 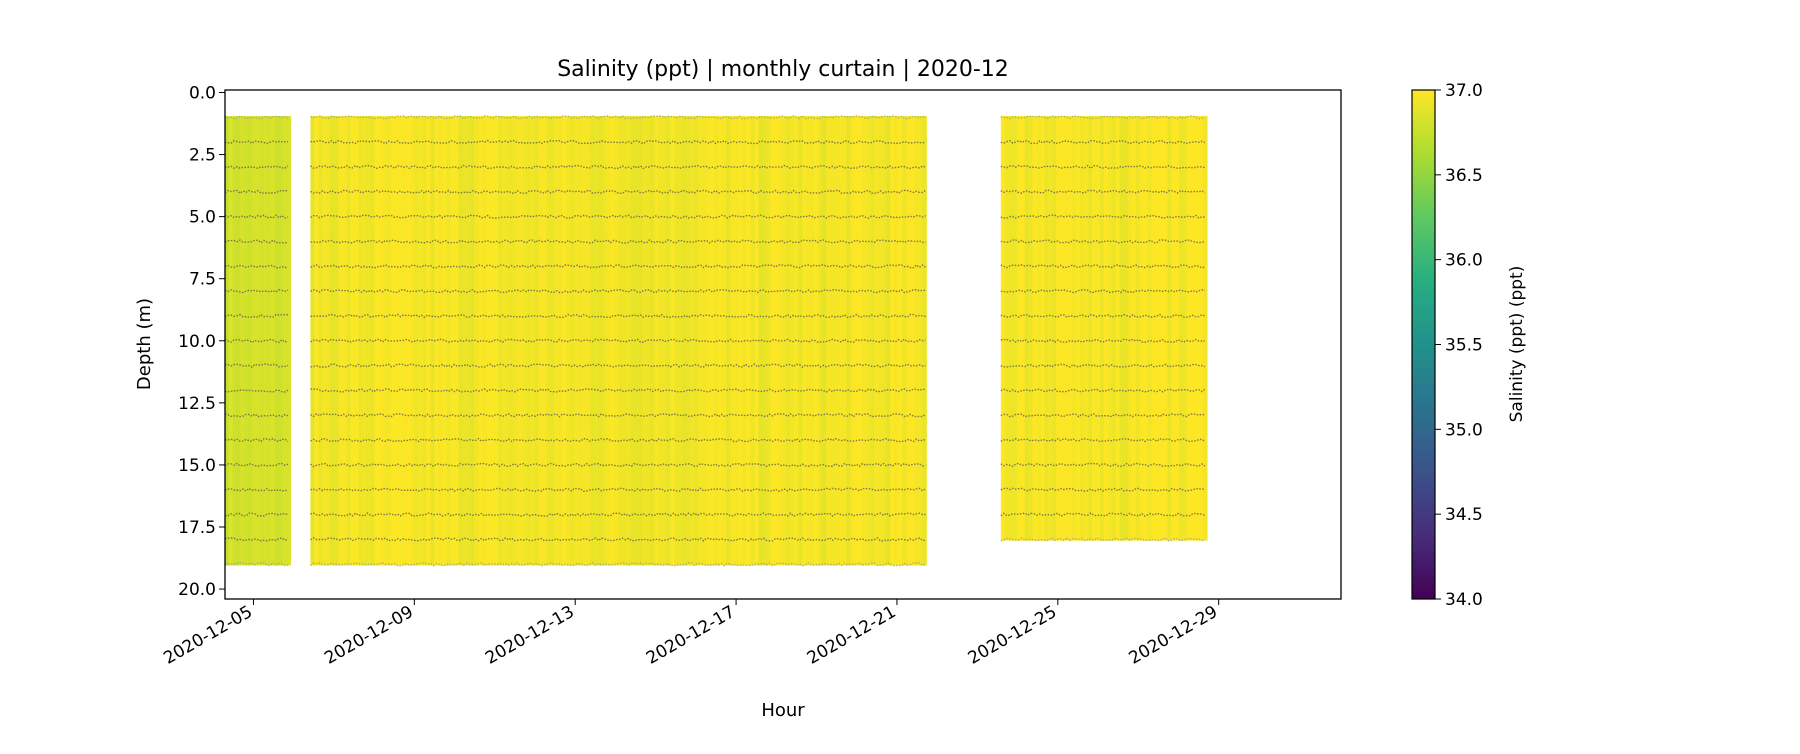 I want to click on colorbar-tick-label: 36.0, so click(x=1464, y=261).